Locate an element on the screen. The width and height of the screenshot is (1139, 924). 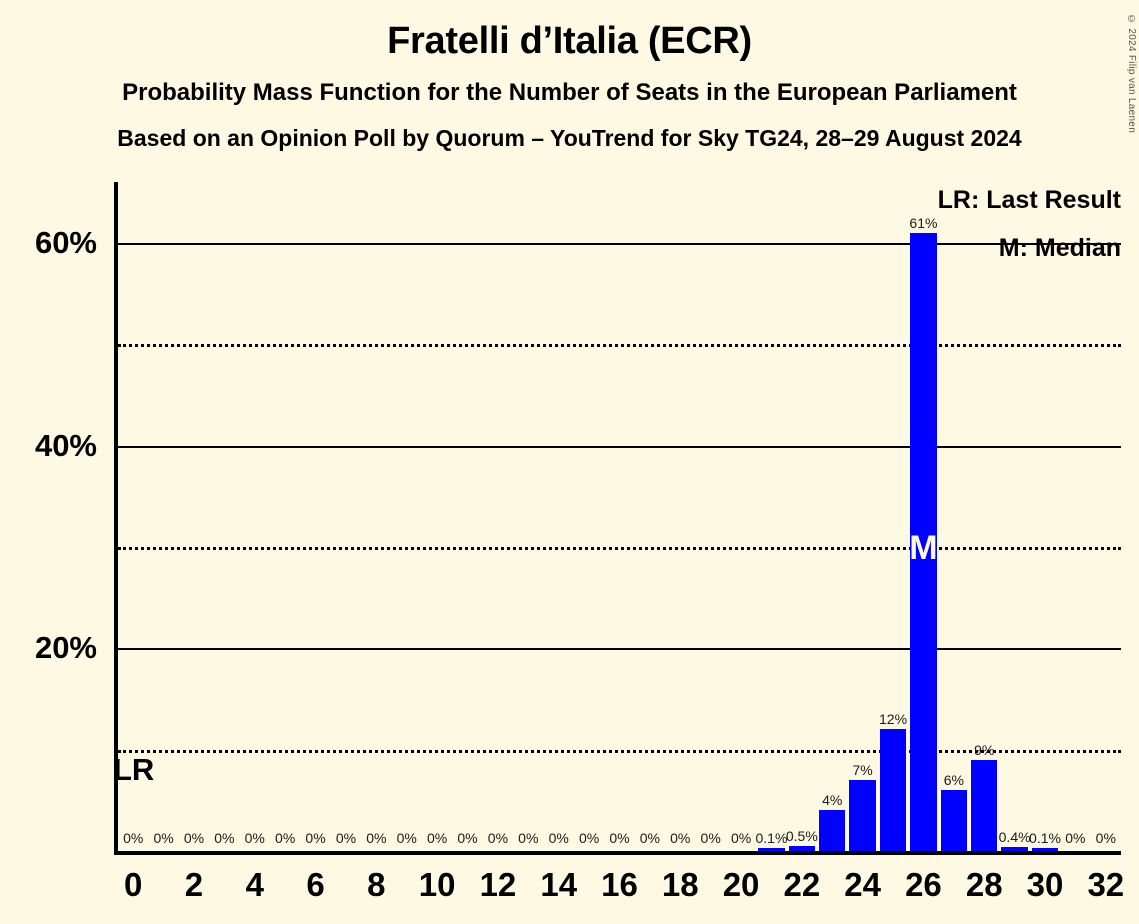
x-axis-labels: 0 2 4 6 8 10 12 14 16 18 20 22 24 26 28 30 32 is located at coordinates (621, 891).